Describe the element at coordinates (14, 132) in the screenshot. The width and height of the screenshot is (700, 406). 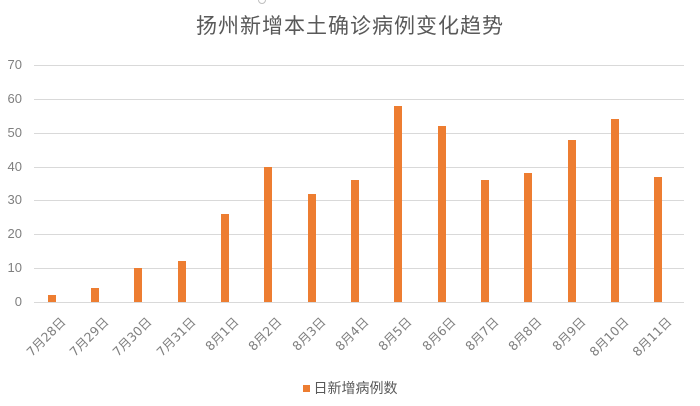
I see `y-tick-label: 50` at that location.